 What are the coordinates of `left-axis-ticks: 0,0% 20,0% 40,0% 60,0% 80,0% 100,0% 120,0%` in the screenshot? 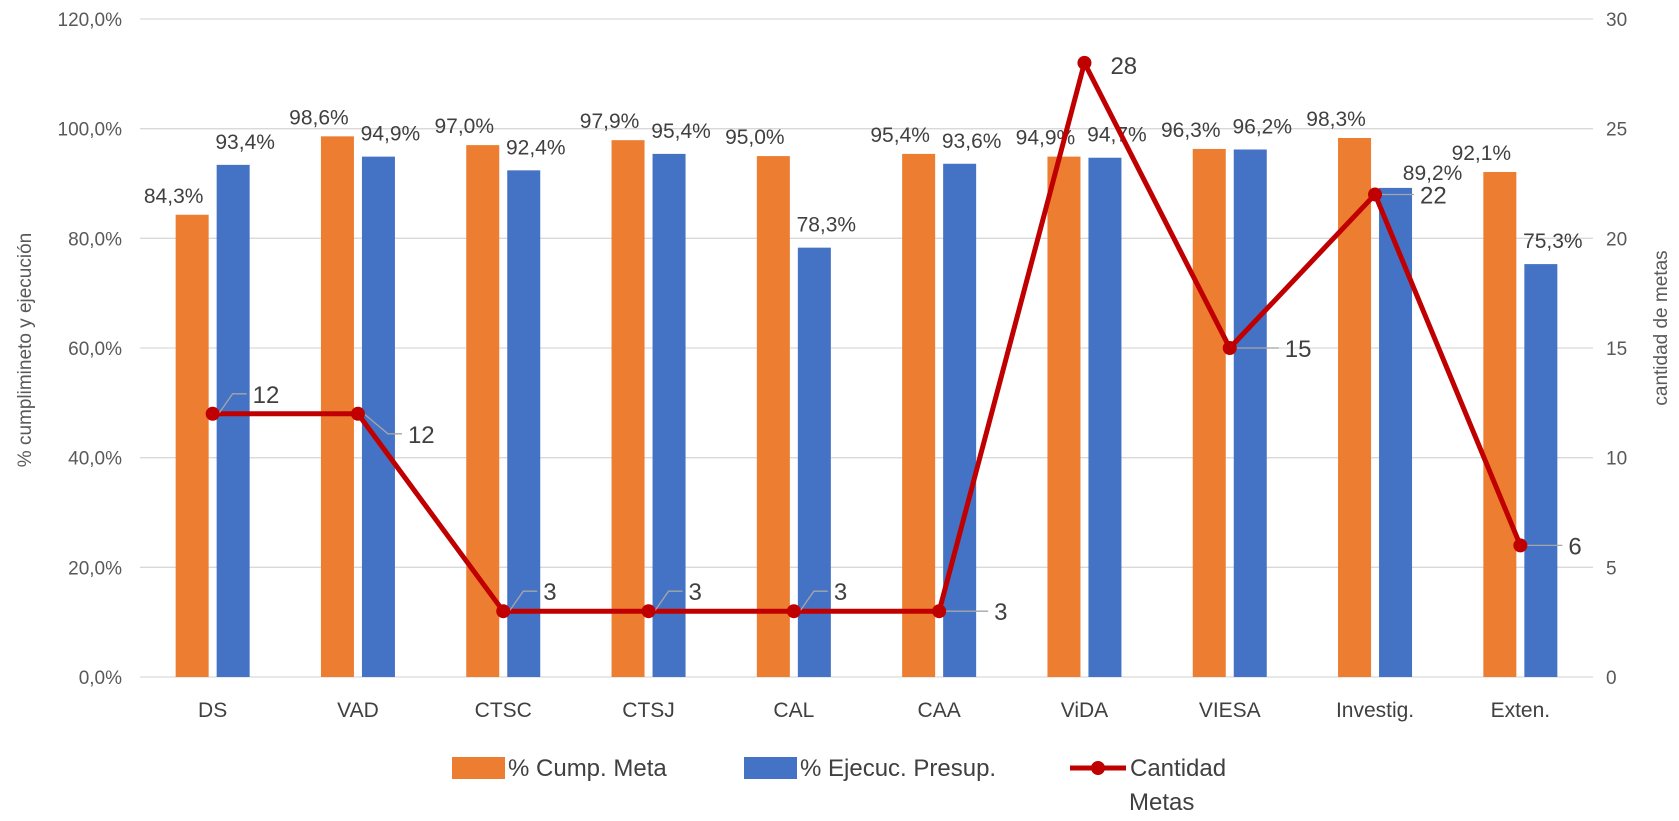 It's located at (90, 349).